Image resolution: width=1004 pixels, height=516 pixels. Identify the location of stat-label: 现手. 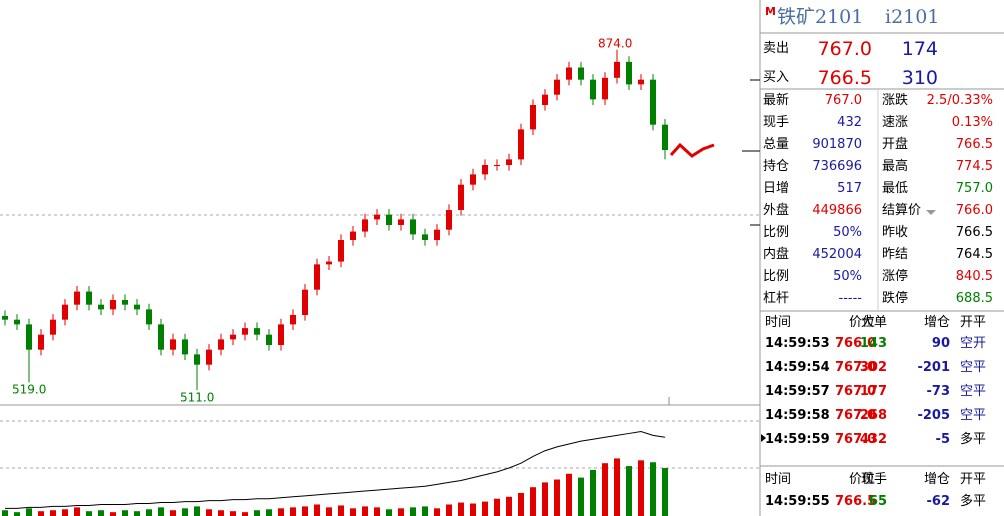
(776, 122).